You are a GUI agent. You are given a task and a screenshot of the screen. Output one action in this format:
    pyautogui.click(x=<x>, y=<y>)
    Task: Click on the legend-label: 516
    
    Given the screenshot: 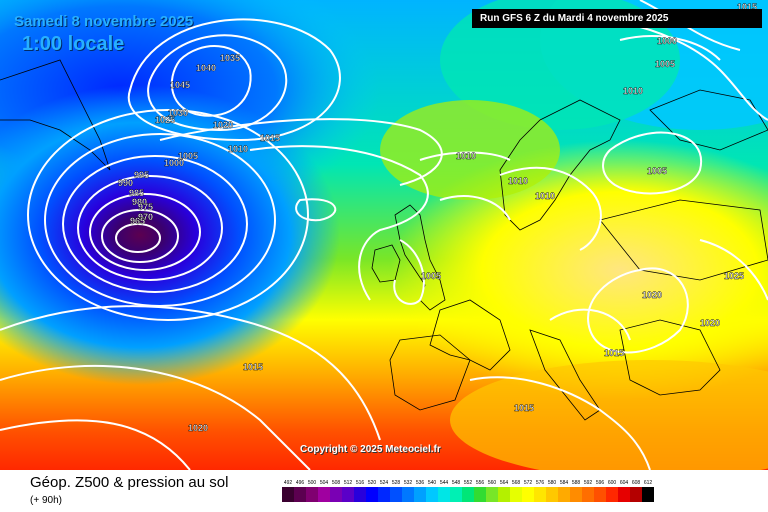 What is the action you would take?
    pyautogui.click(x=360, y=483)
    